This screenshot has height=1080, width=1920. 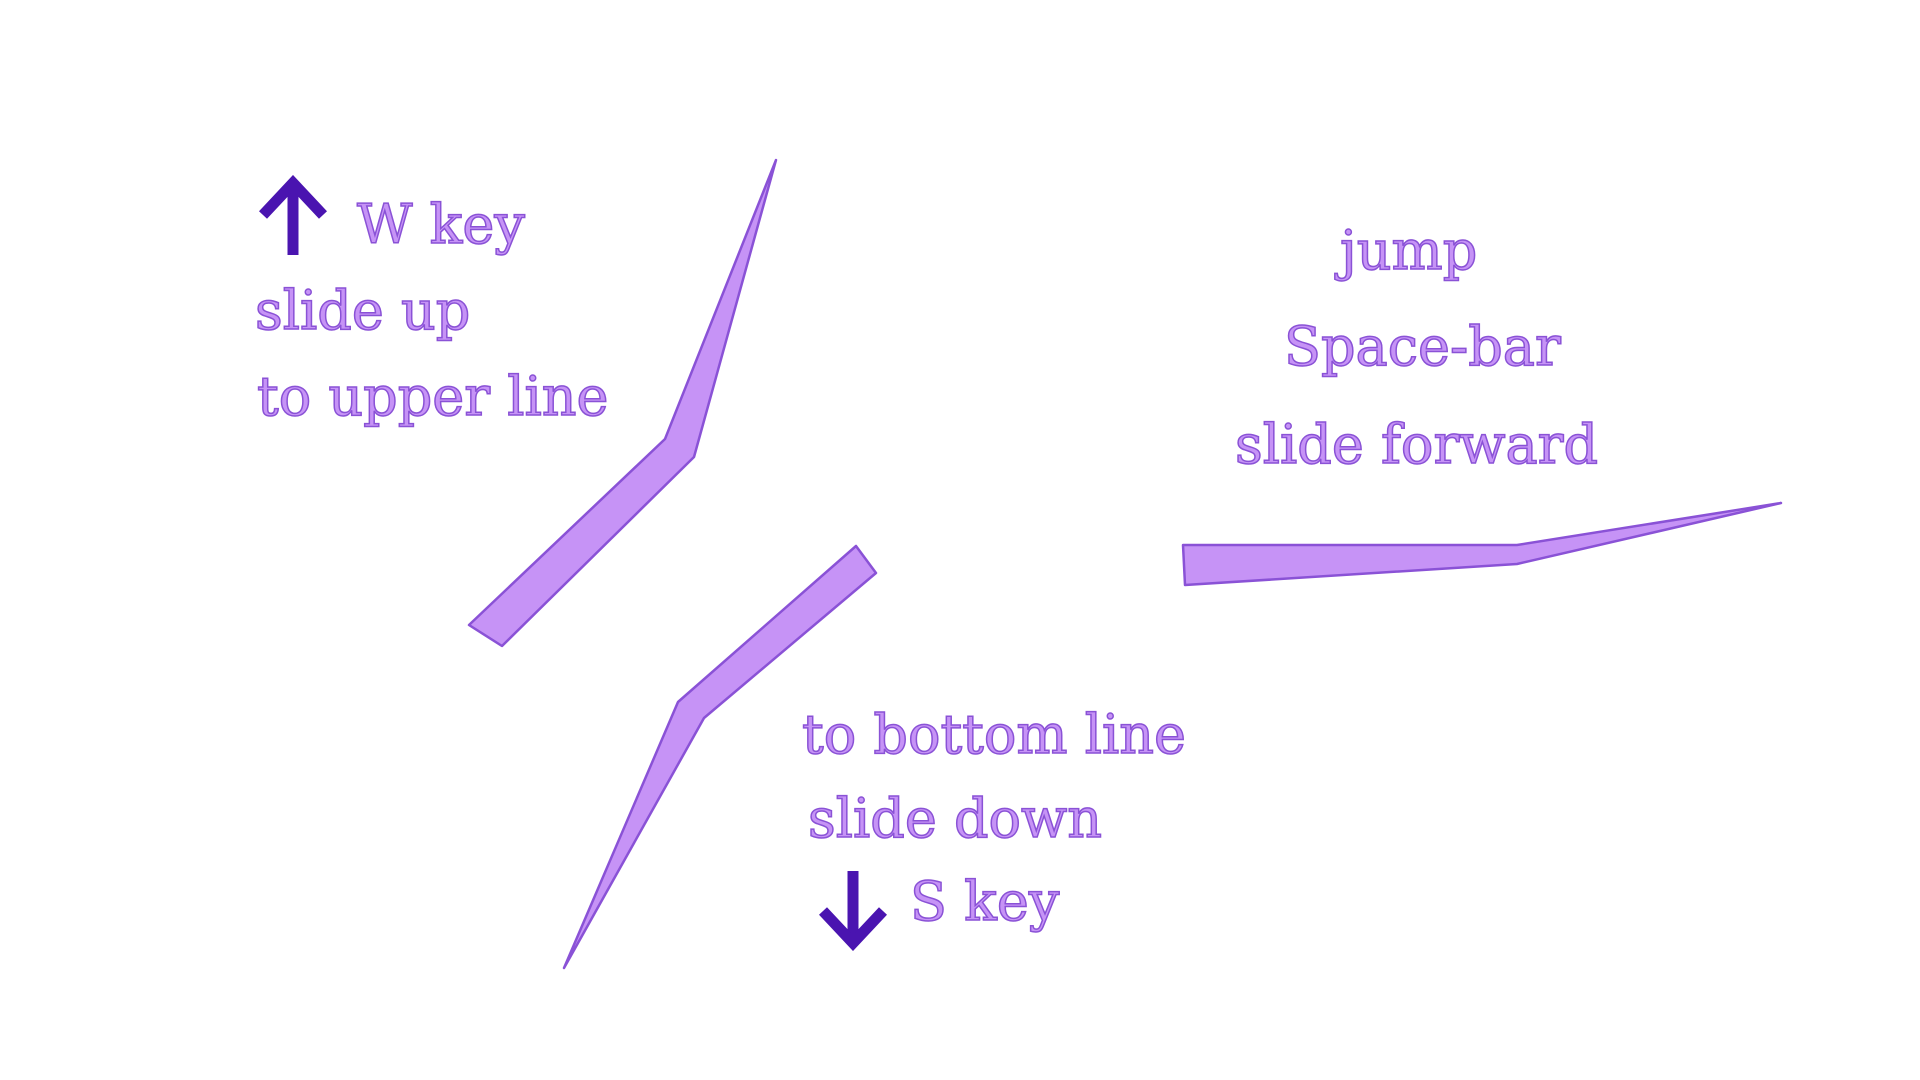 What do you see at coordinates (1482, 544) in the screenshot?
I see `stroke-jump` at bounding box center [1482, 544].